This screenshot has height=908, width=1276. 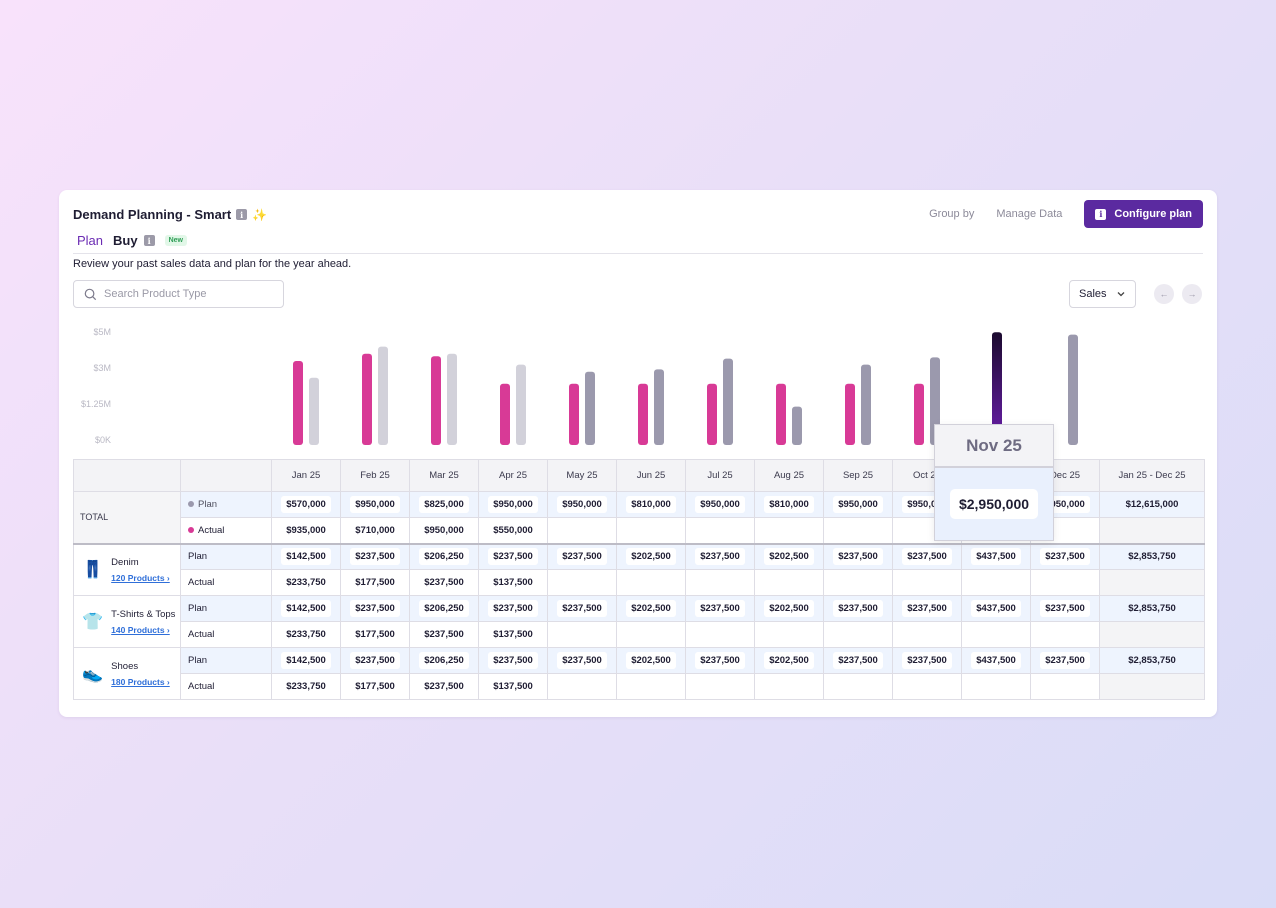 I want to click on manage-data-button: Manage Data, so click(x=1029, y=214).